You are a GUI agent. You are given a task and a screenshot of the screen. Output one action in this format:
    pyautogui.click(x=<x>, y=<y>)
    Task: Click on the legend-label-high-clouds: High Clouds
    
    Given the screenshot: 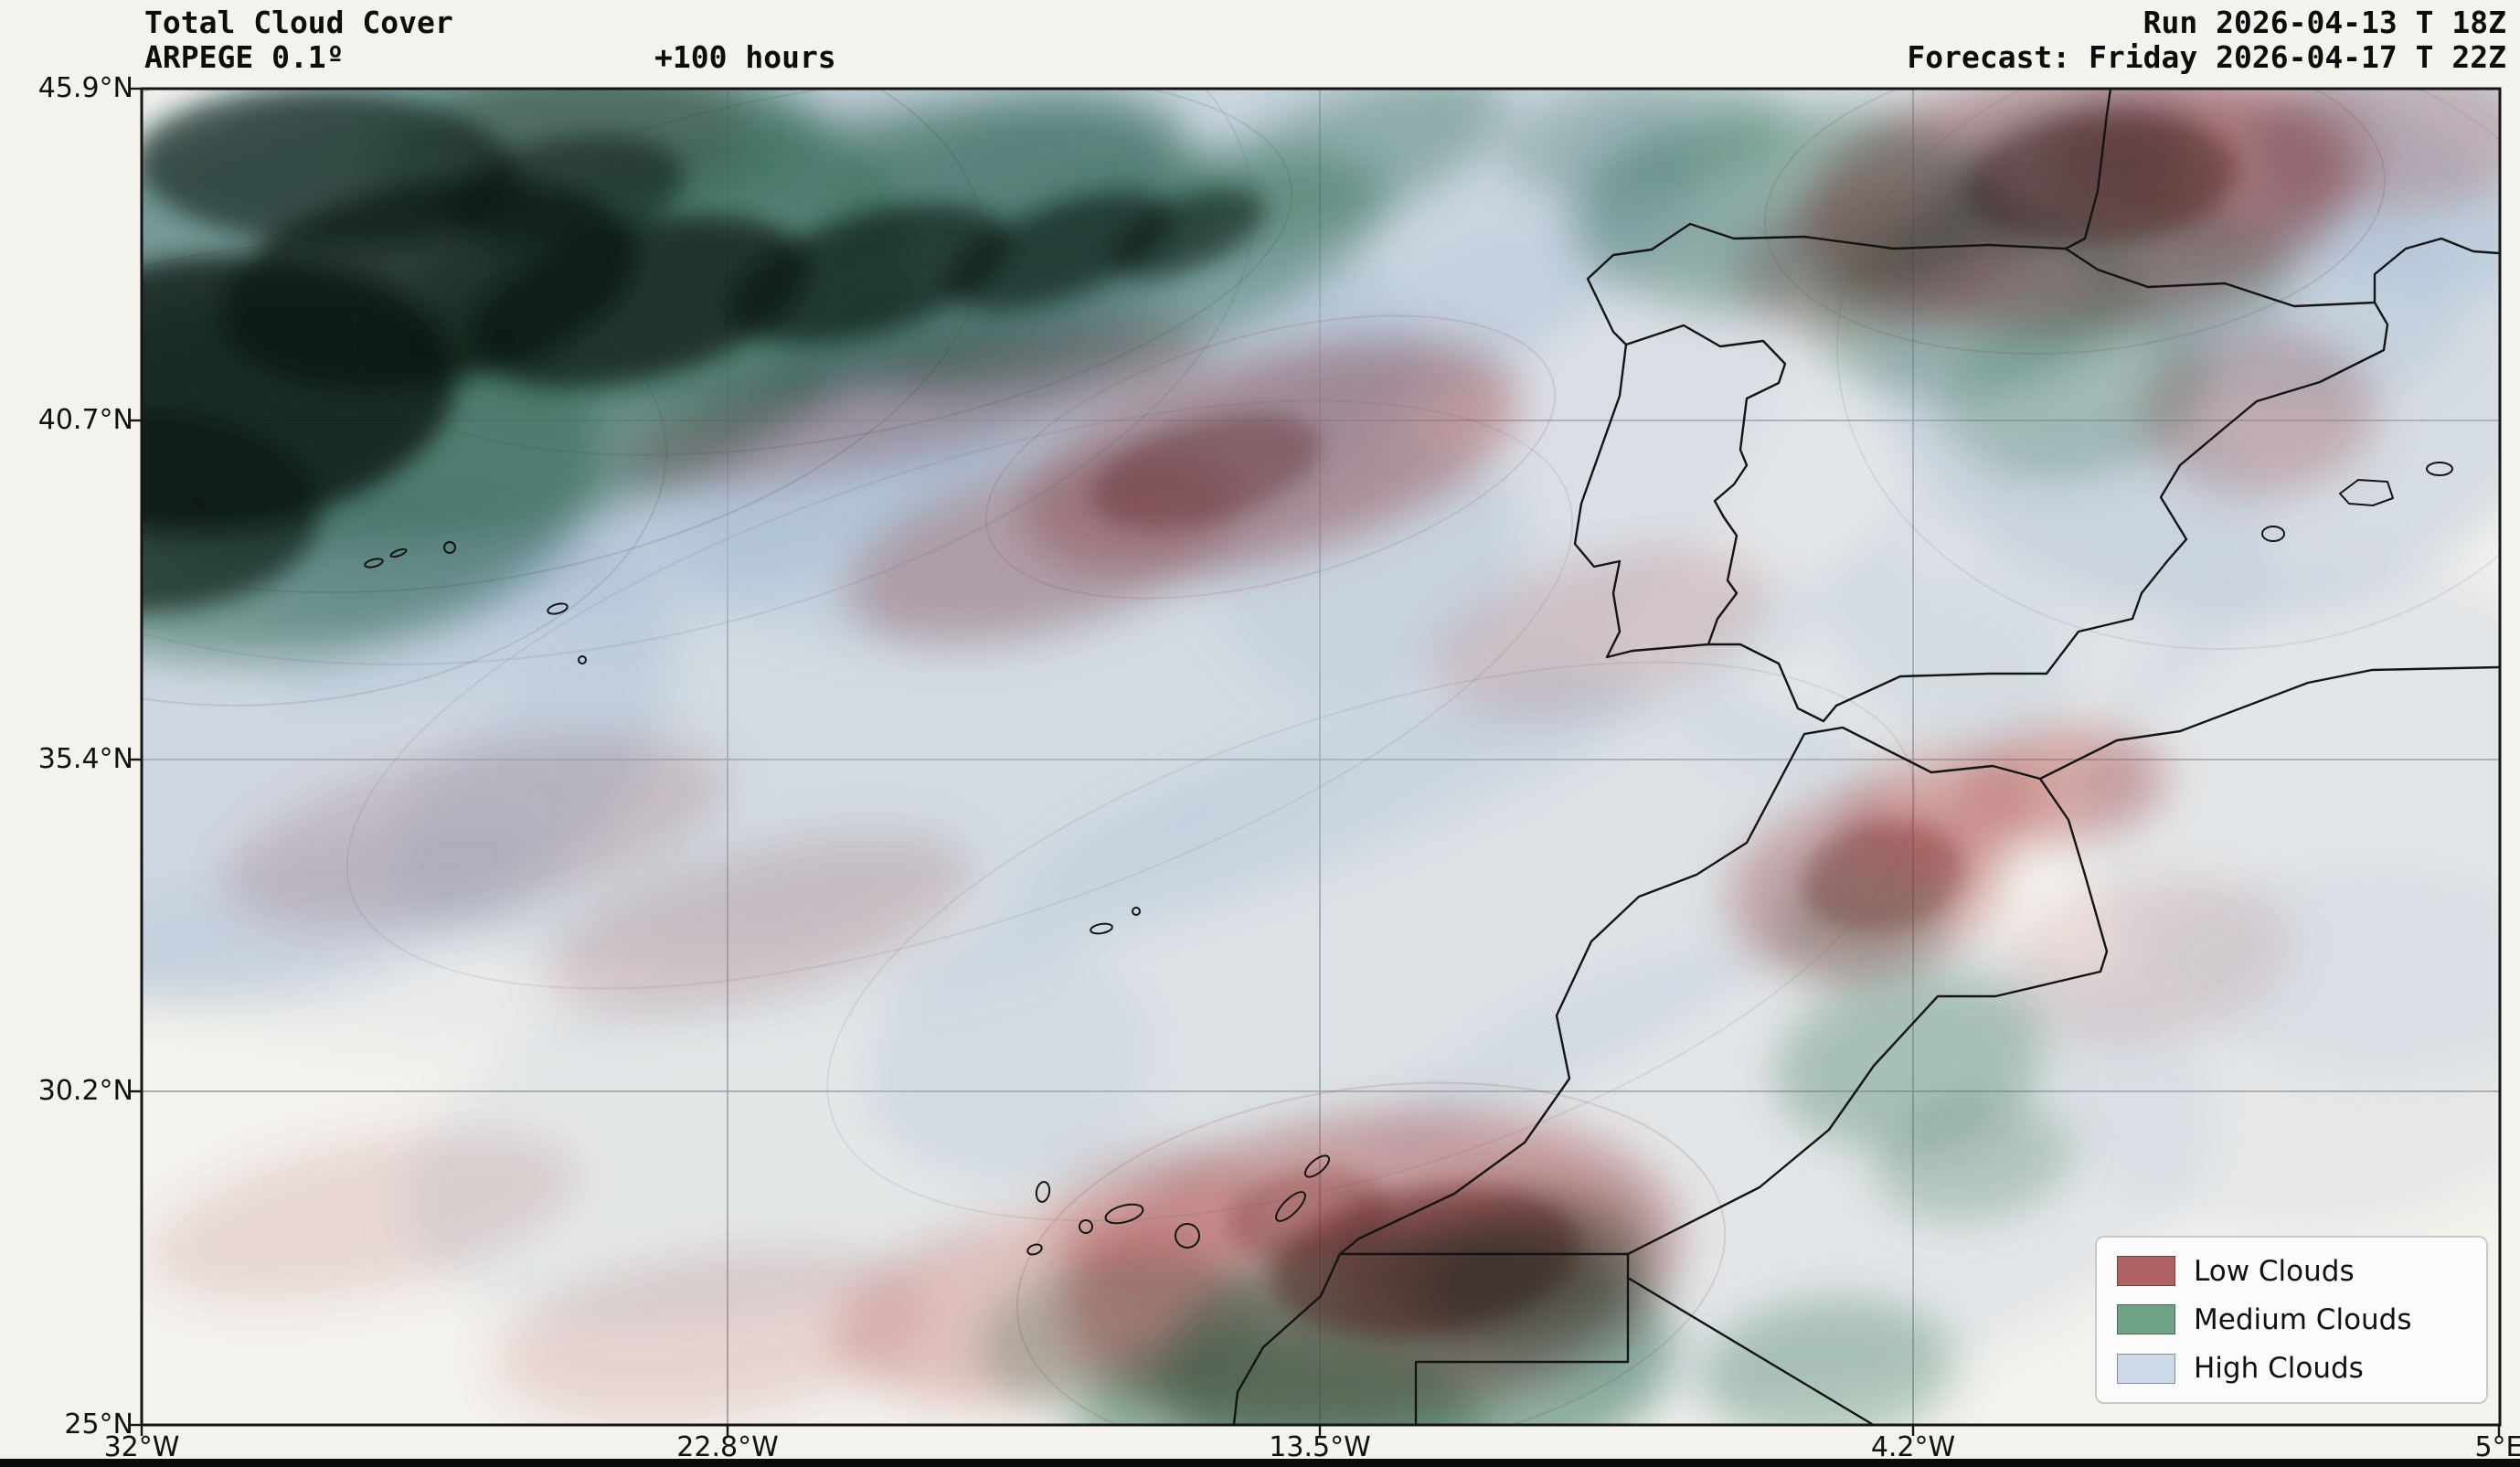 What is the action you would take?
    pyautogui.click(x=2279, y=1369)
    